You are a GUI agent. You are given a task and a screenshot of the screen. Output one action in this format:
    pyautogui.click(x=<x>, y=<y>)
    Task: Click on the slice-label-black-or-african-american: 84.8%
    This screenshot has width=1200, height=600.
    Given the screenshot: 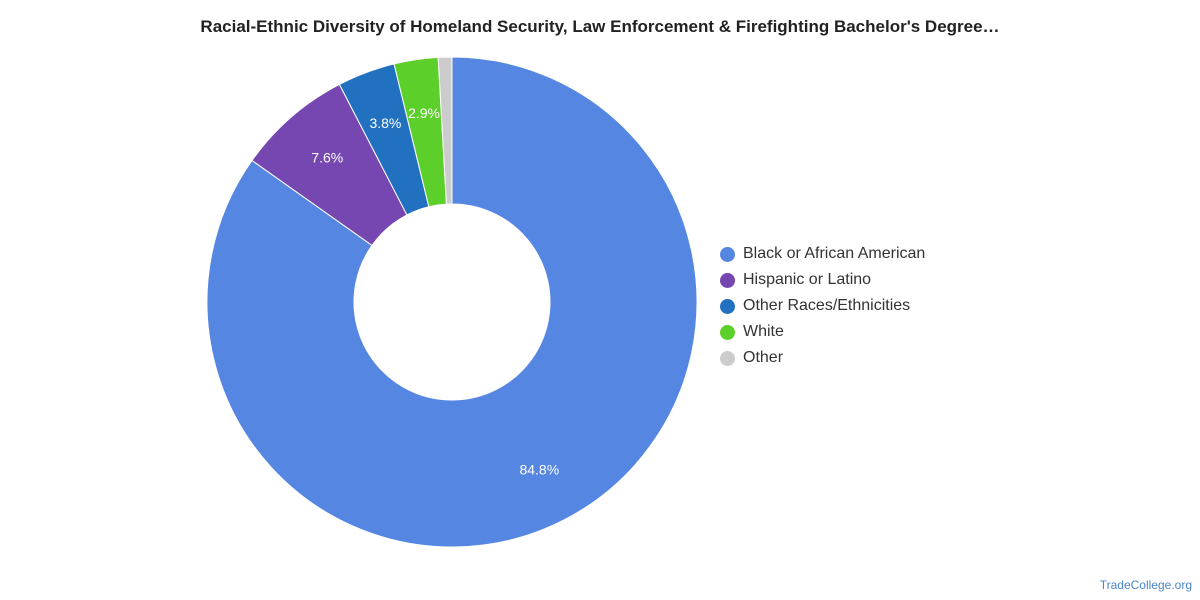 What is the action you would take?
    pyautogui.click(x=539, y=469)
    